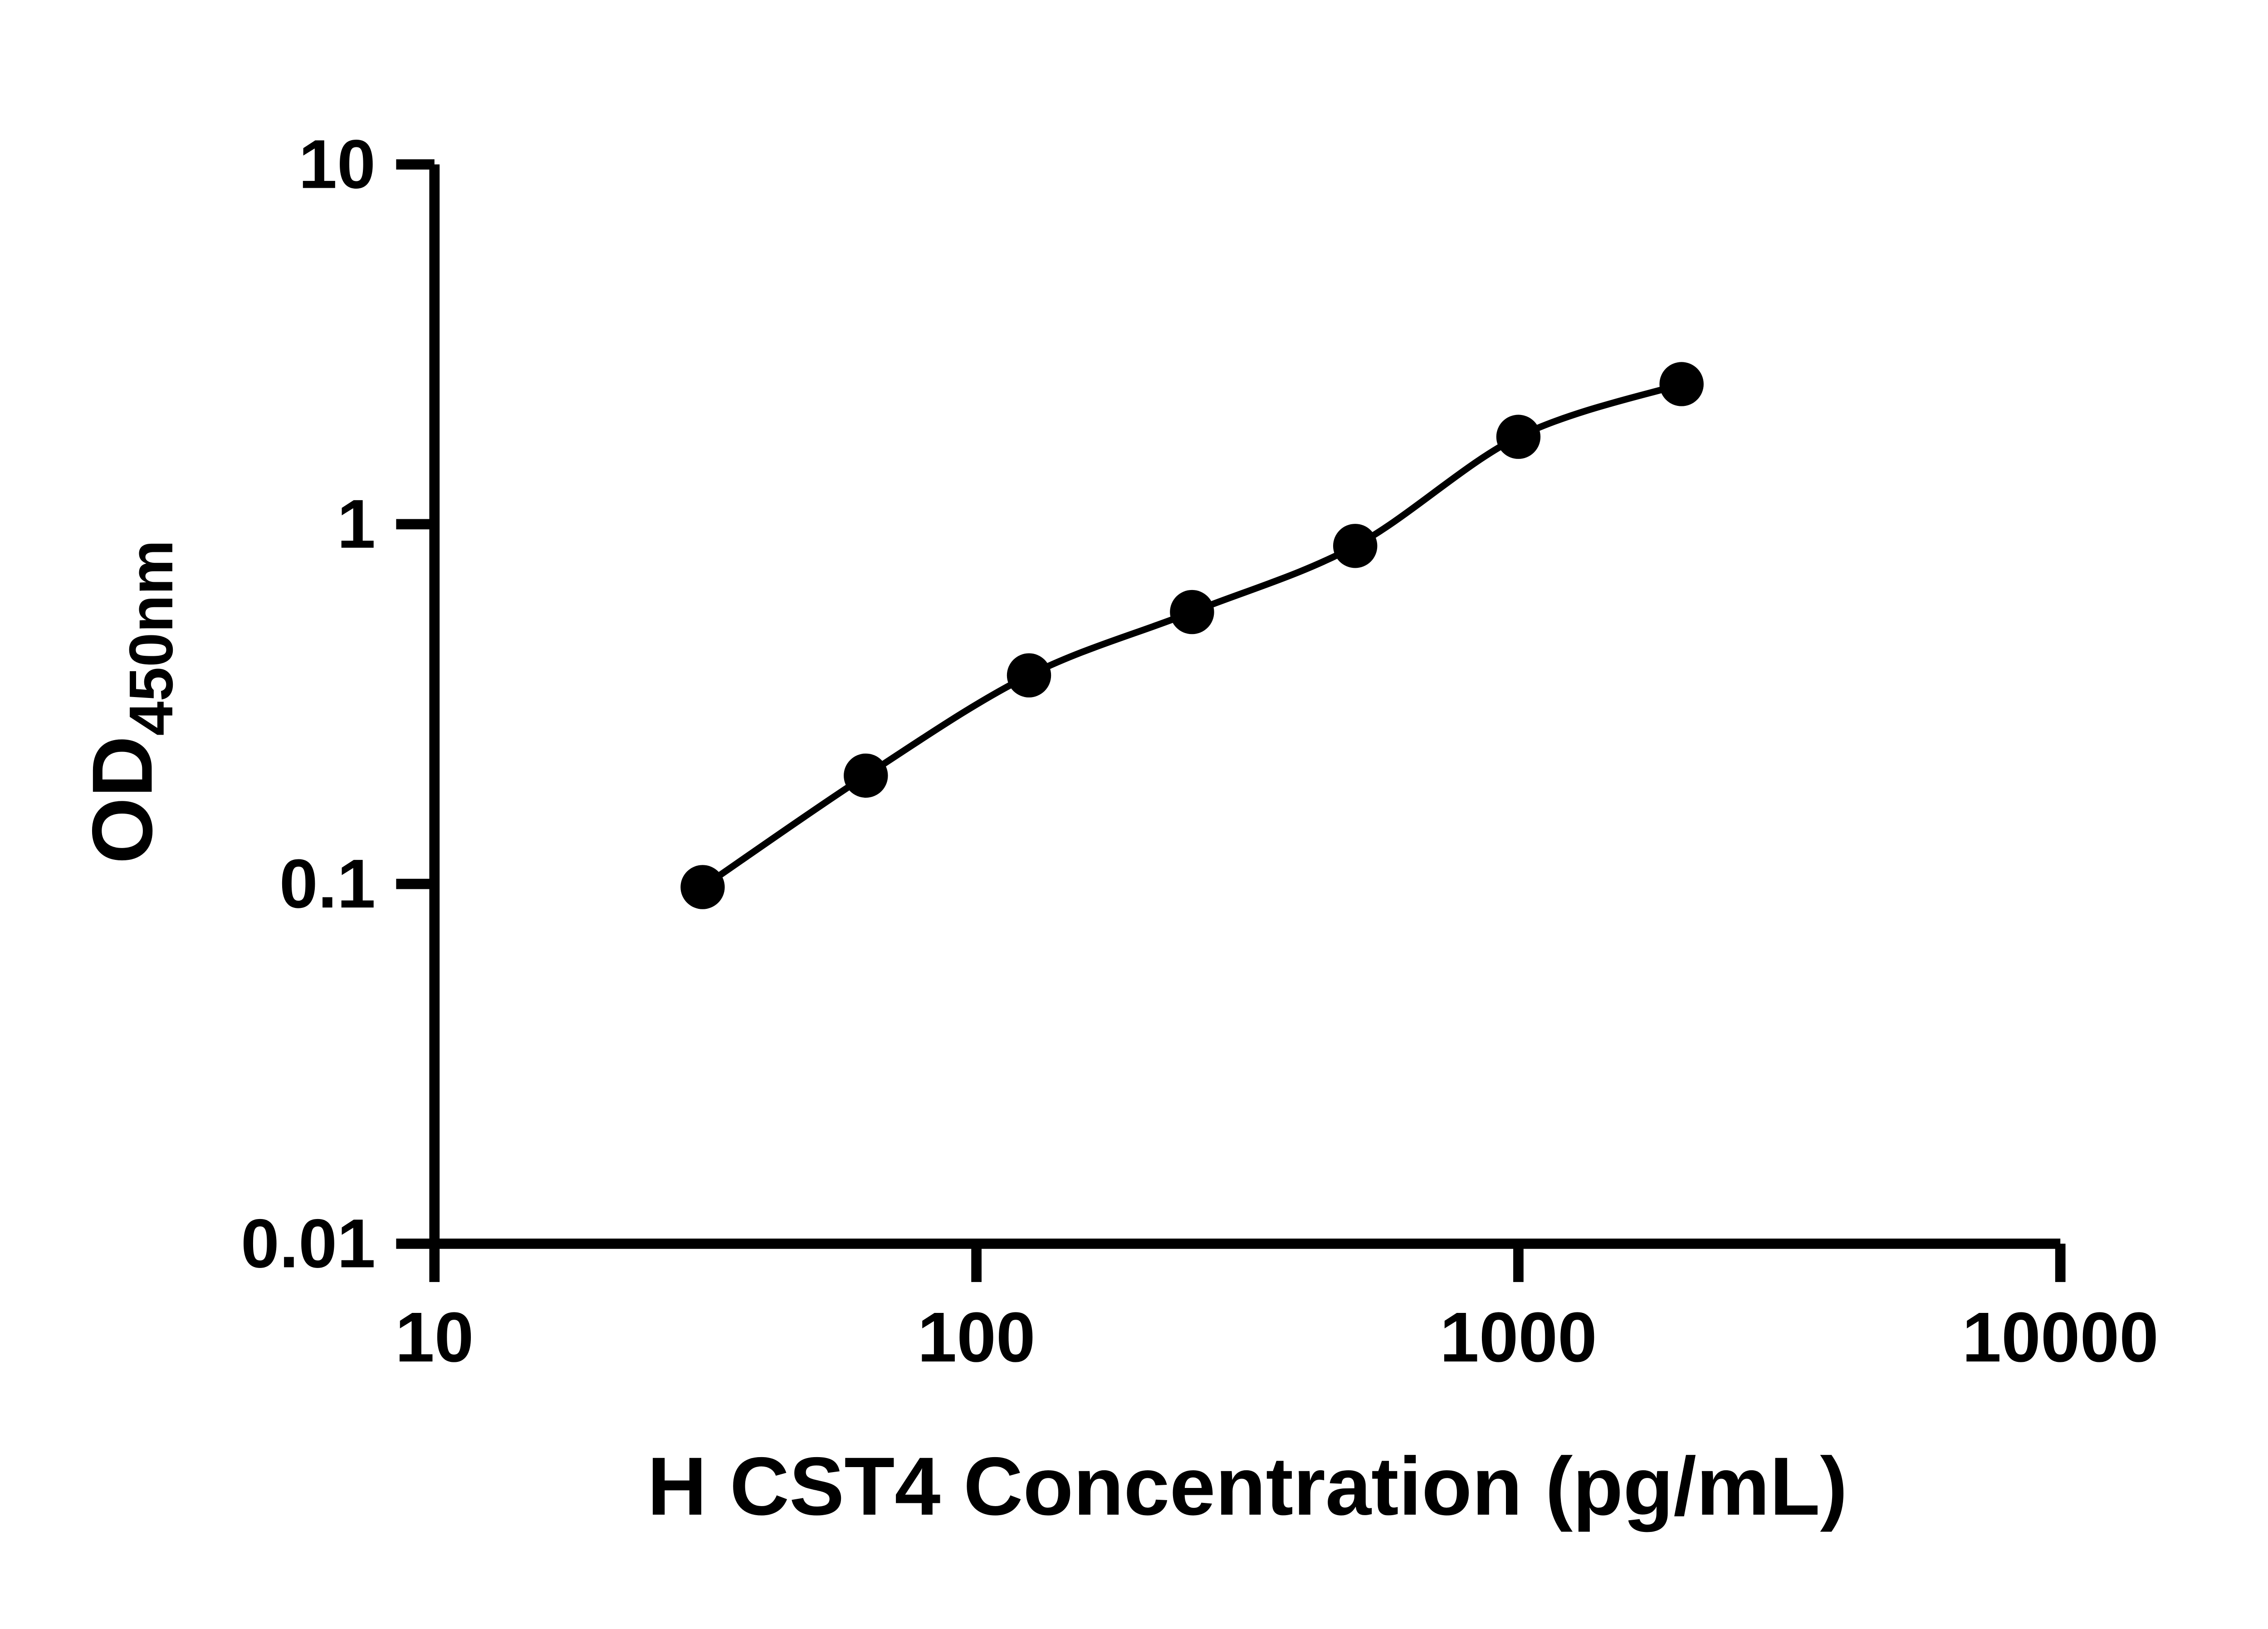  I want to click on y-axis-title: OD450nm, so click(130, 702).